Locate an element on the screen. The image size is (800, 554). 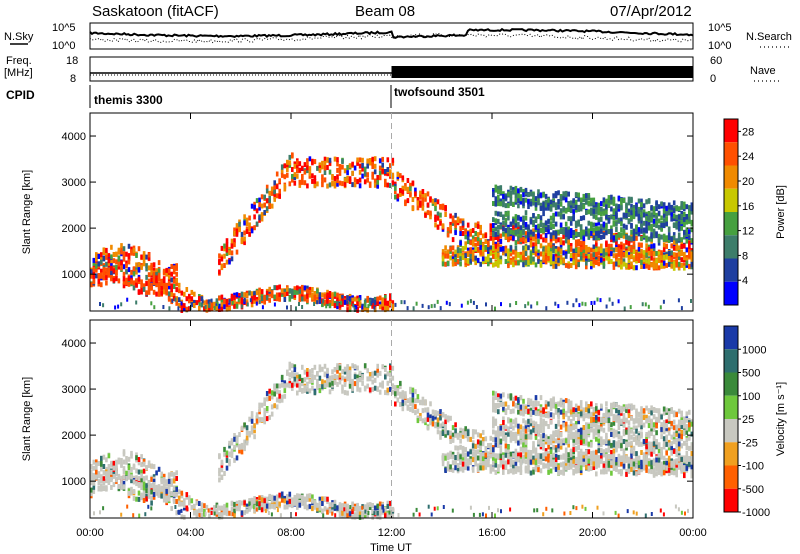
colorbar-tick-label: 24 is located at coordinates (748, 157).